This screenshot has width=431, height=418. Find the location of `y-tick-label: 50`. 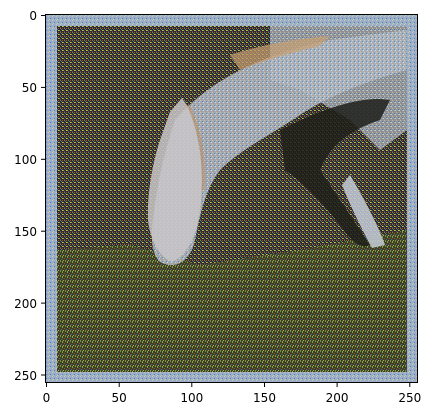

y-tick-label: 50 is located at coordinates (29, 88).